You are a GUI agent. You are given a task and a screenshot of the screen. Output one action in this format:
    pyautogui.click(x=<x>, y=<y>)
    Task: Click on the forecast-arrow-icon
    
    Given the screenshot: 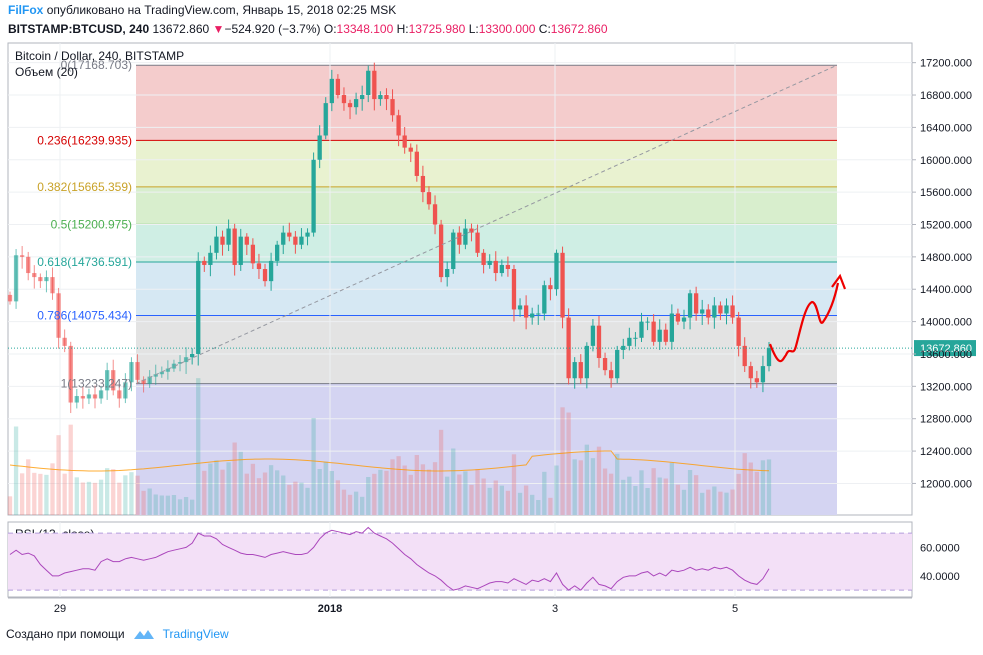 What is the action you would take?
    pyautogui.click(x=839, y=281)
    